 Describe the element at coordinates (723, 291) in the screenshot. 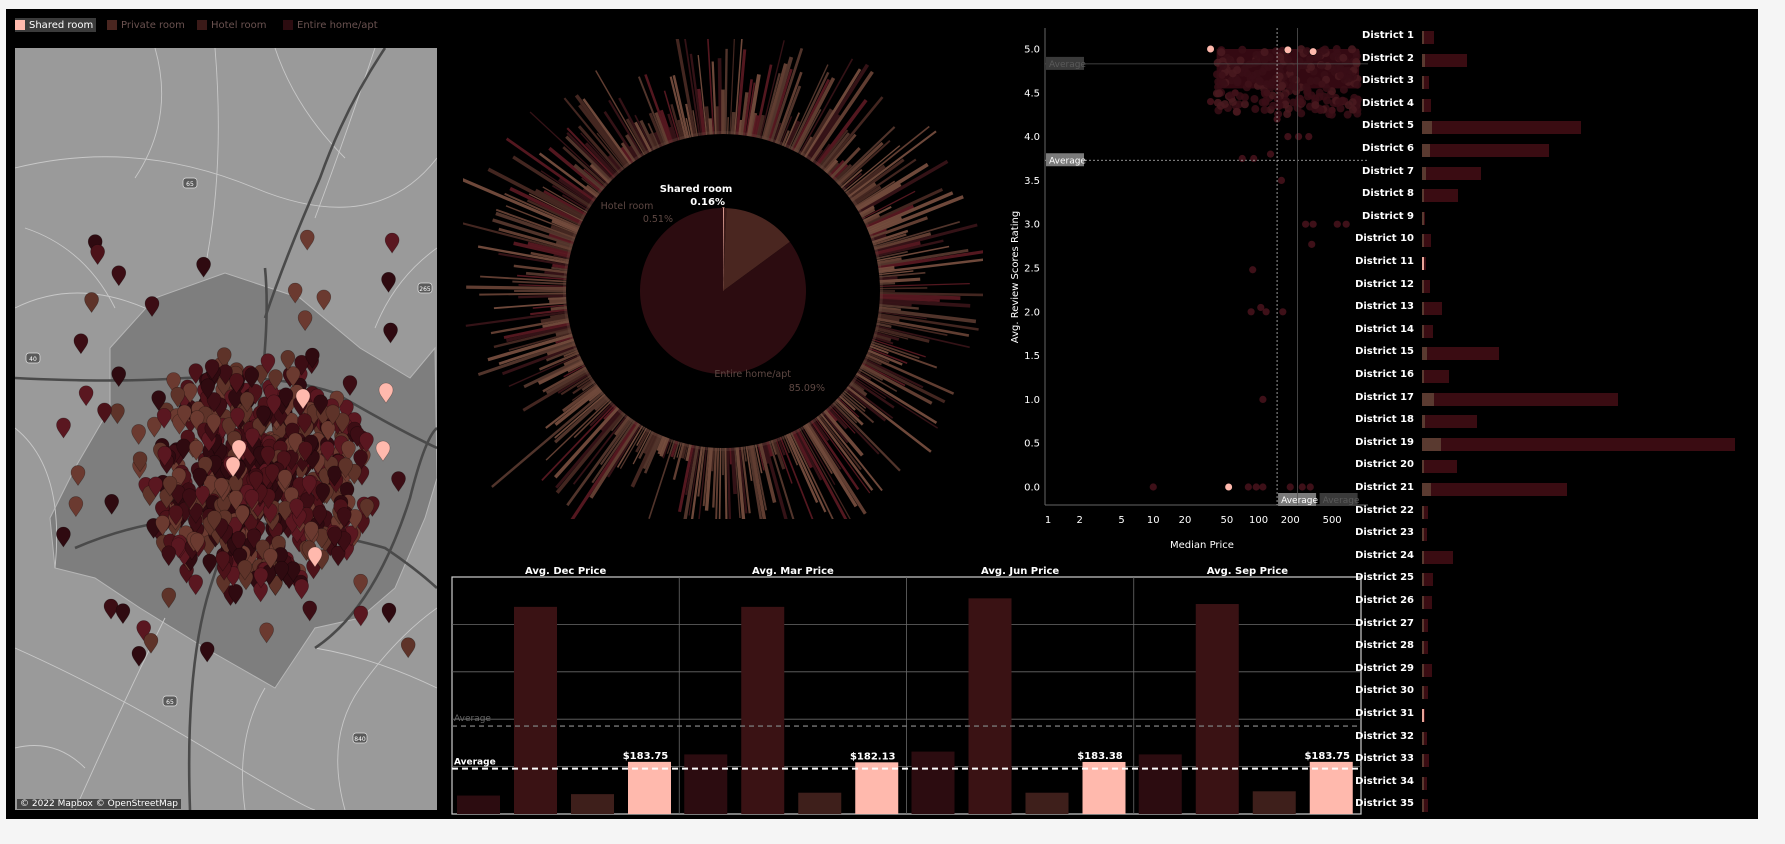

I see `pie-slice` at that location.